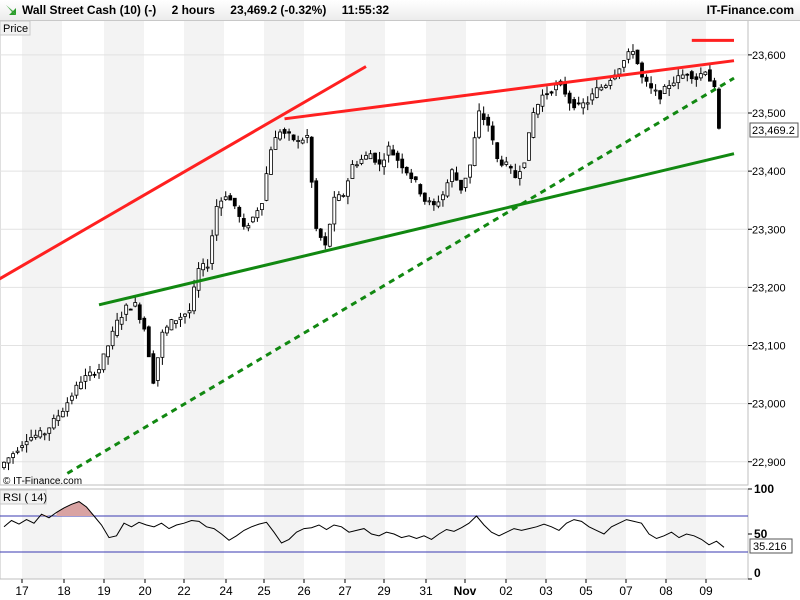 This screenshot has height=600, width=800. I want to click on time-tick-label: 17, so click(22, 591).